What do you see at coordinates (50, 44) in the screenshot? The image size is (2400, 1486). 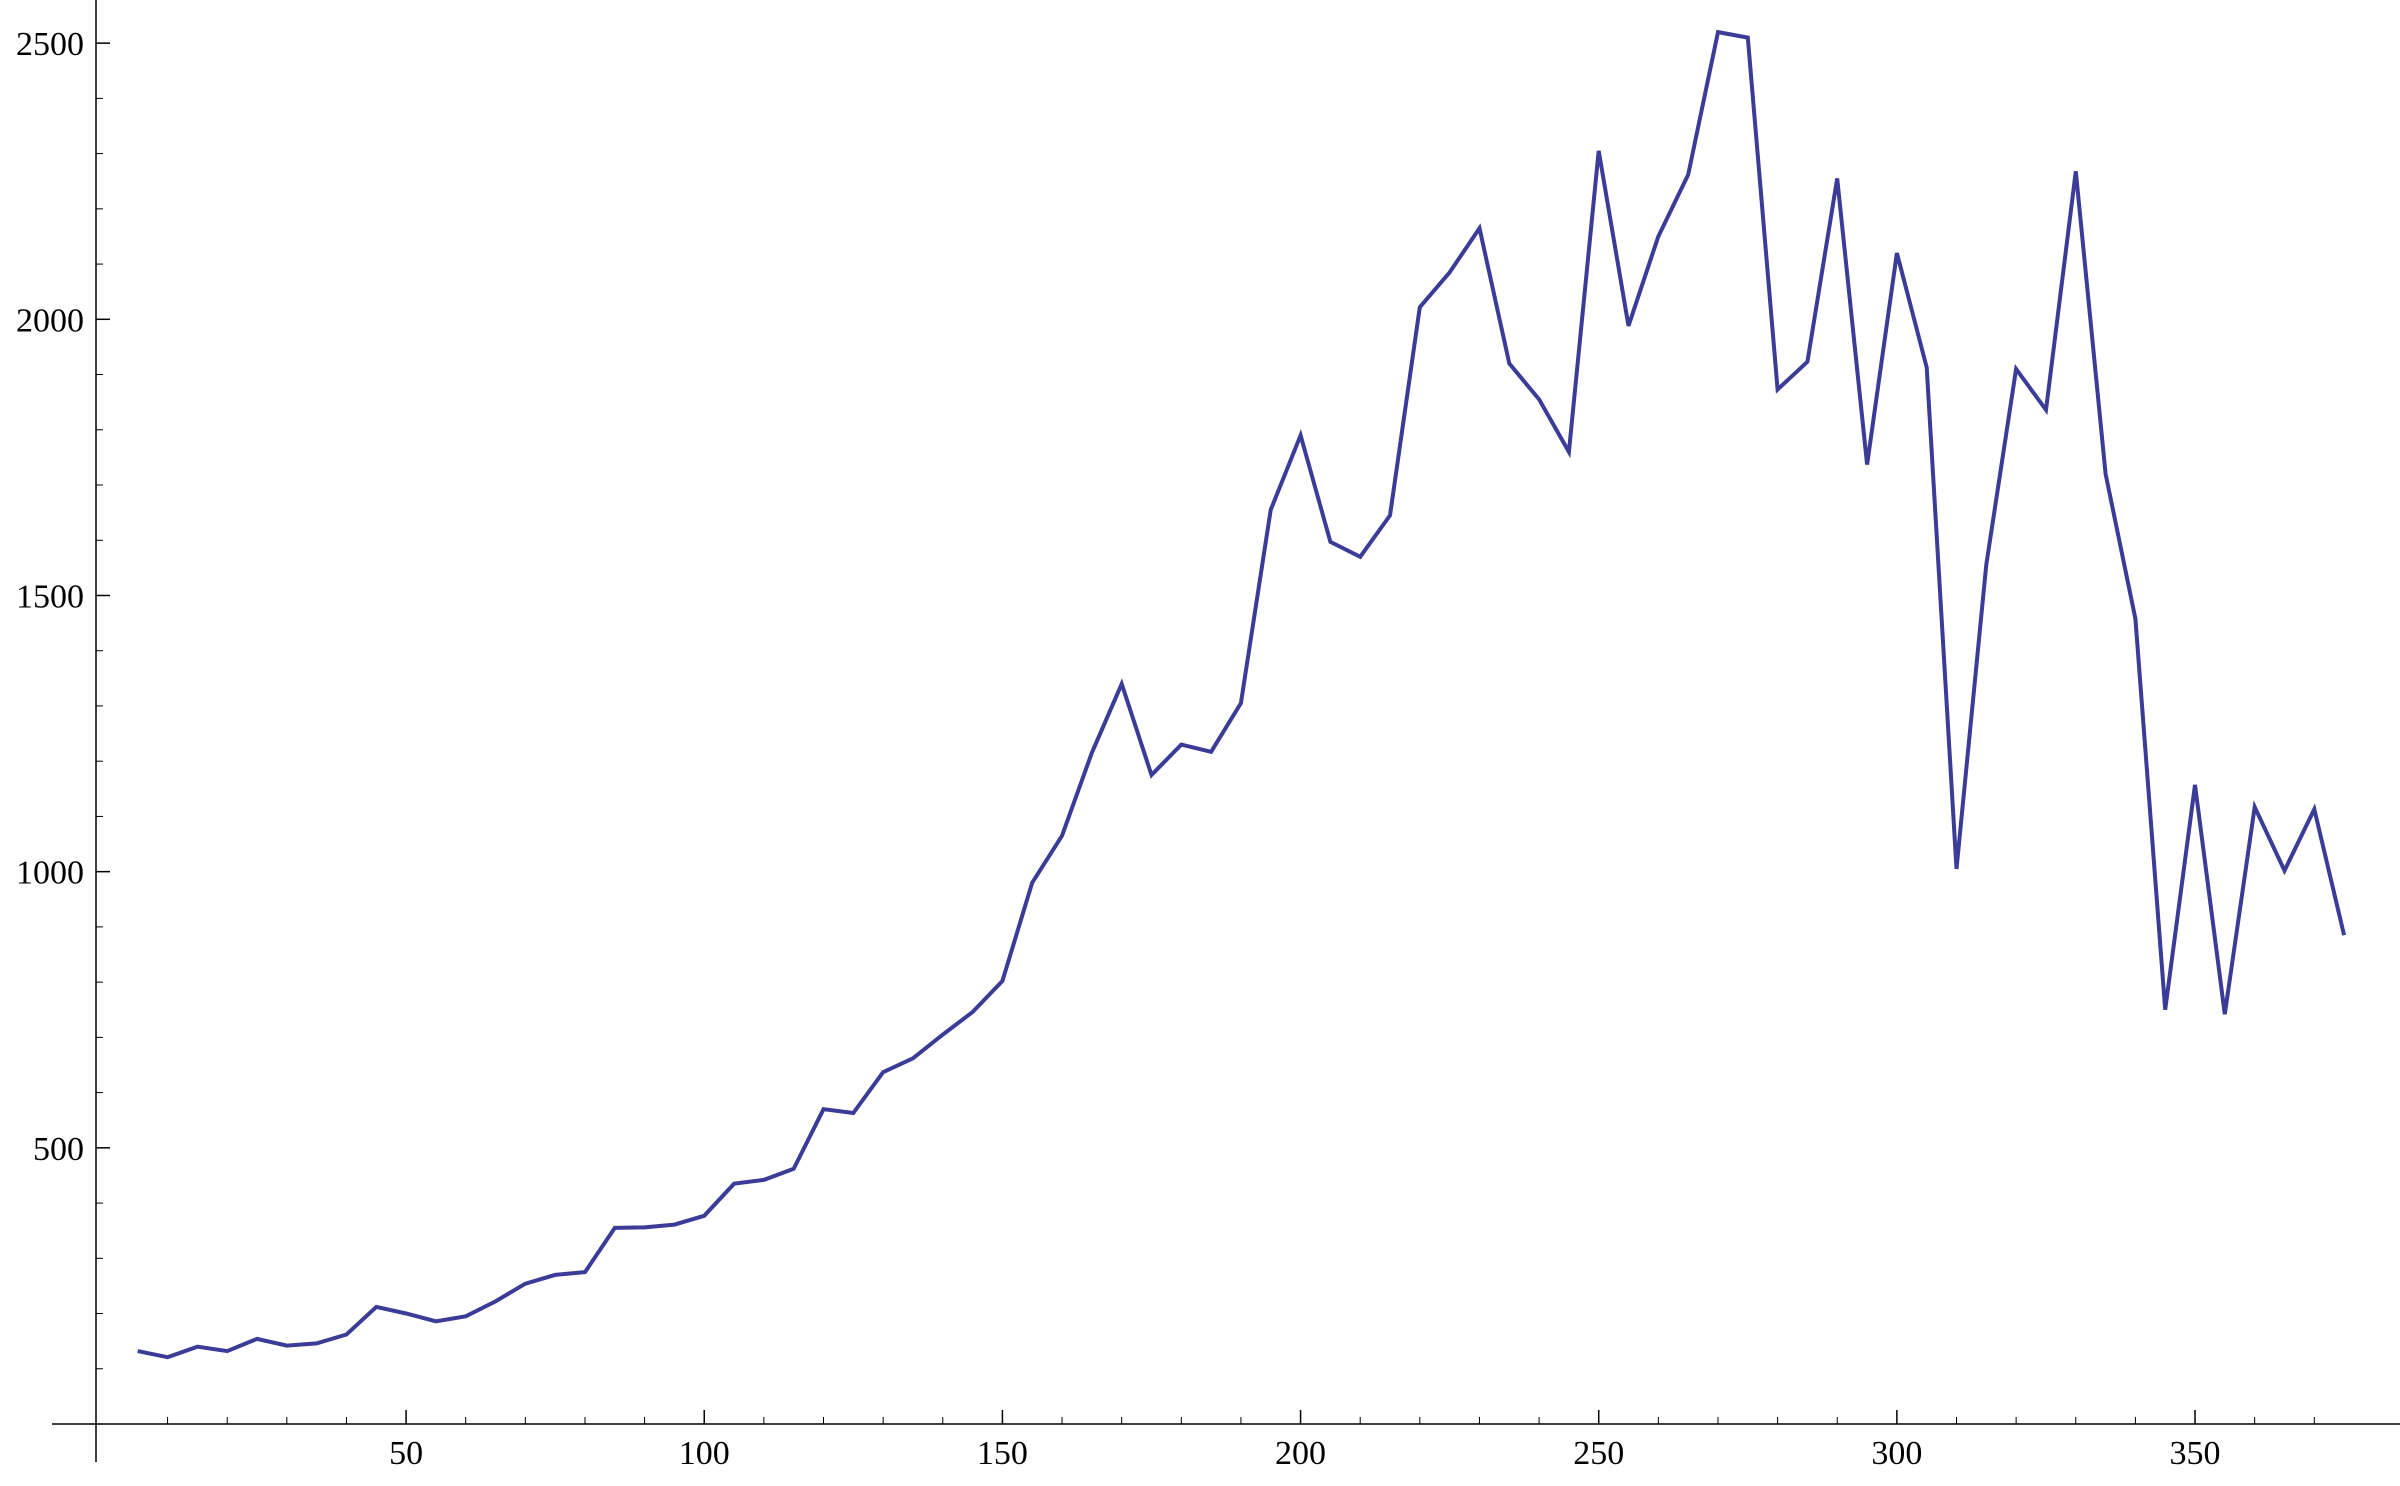 I see `y-tick-label-2500: 2500` at bounding box center [50, 44].